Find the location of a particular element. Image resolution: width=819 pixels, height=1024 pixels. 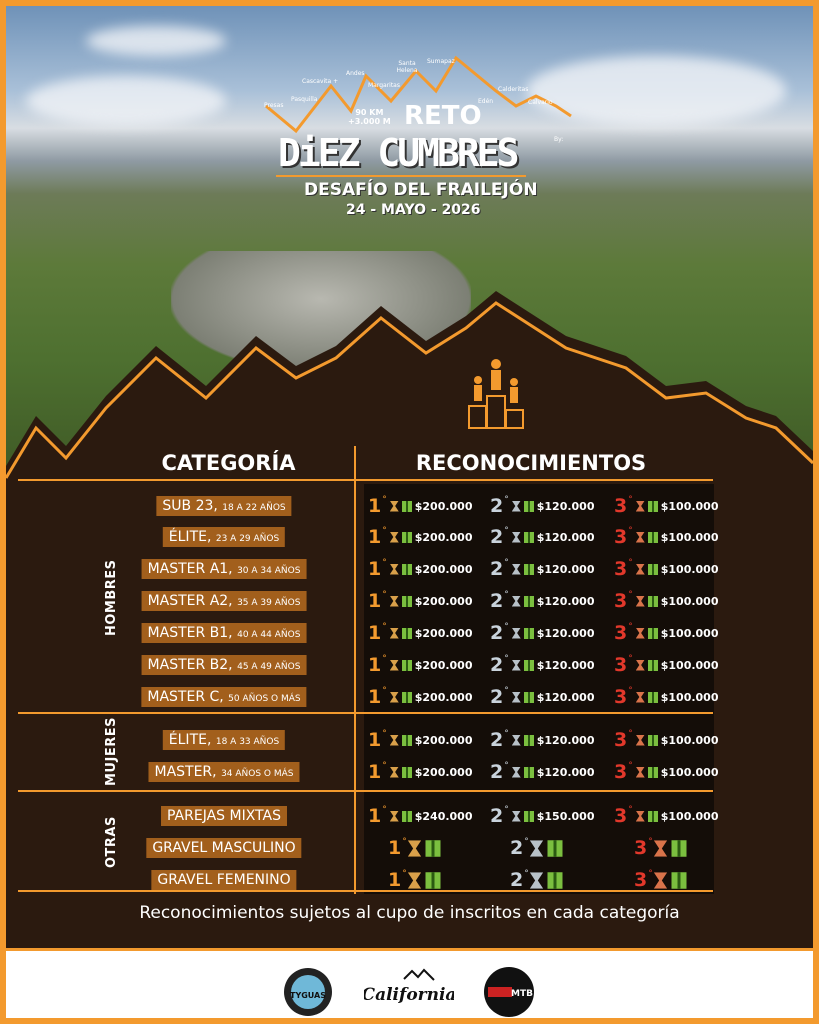

peak-label: Presas is located at coordinates (274, 105).